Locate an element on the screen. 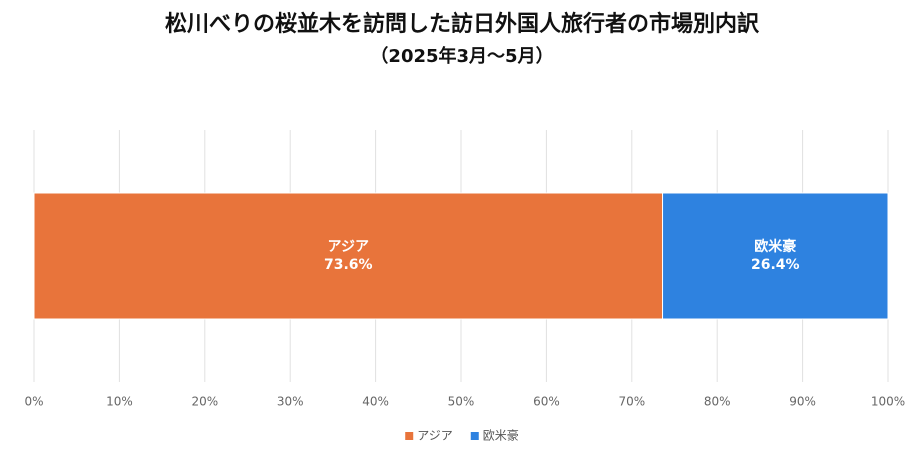 The height and width of the screenshot is (459, 924). x-tick-label: 0% is located at coordinates (33, 402).